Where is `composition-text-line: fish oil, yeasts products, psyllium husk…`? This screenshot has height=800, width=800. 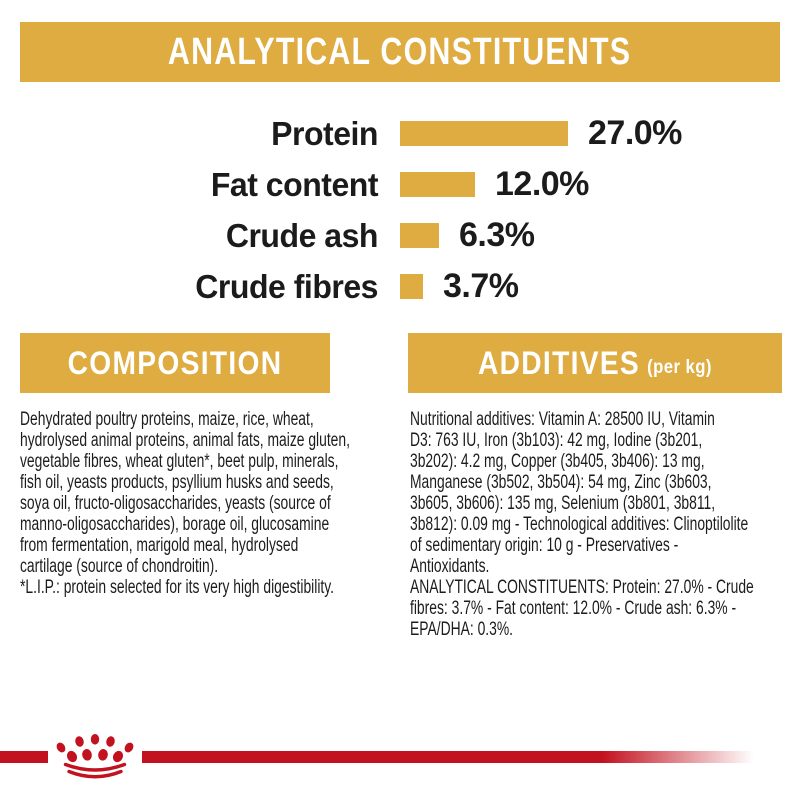 composition-text-line: fish oil, yeasts products, psyllium husk… is located at coordinates (177, 482).